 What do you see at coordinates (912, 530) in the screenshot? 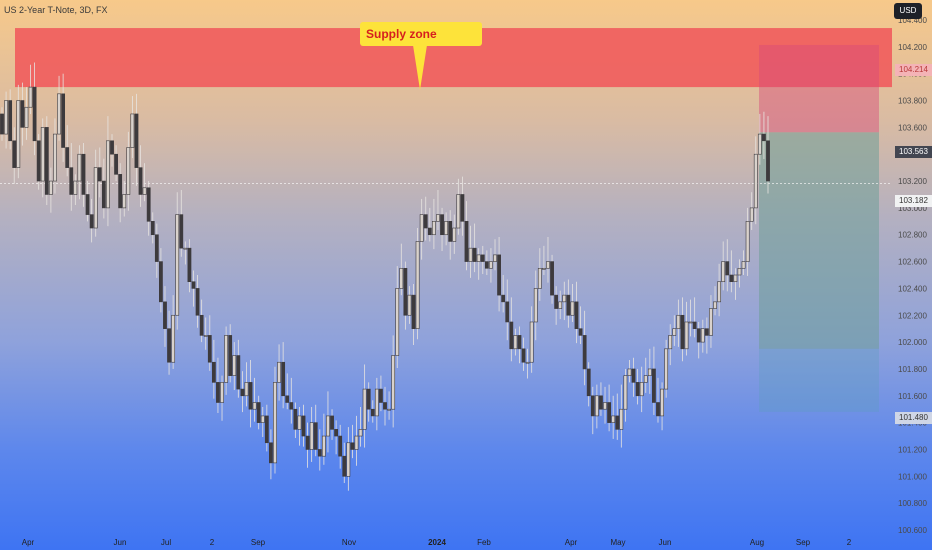
I see `y-tick-label: 100.600` at bounding box center [912, 530].